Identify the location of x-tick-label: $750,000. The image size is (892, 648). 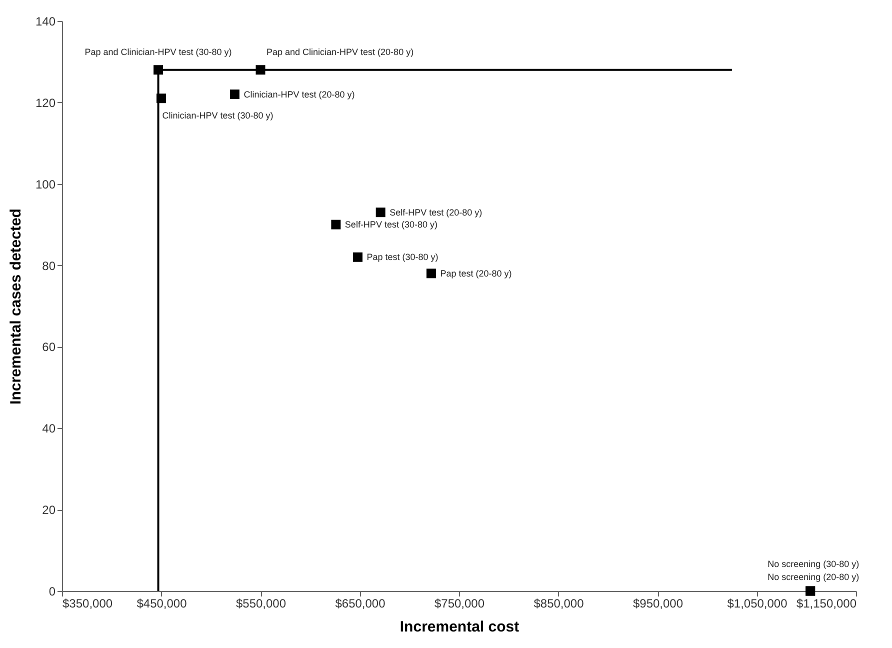
(459, 603).